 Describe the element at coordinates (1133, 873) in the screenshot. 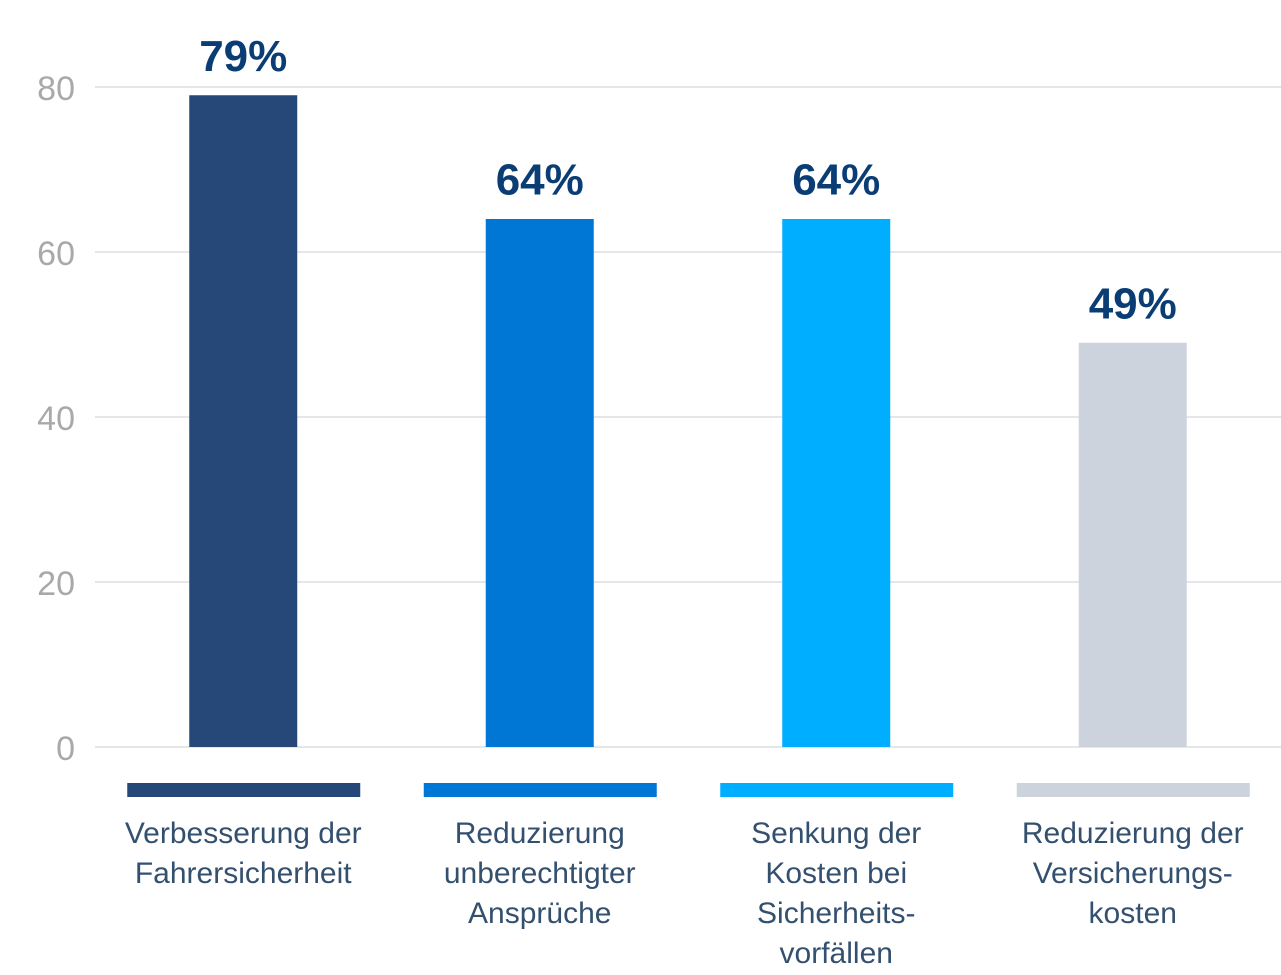

I see `x-tick-label: Versicherungs-` at that location.